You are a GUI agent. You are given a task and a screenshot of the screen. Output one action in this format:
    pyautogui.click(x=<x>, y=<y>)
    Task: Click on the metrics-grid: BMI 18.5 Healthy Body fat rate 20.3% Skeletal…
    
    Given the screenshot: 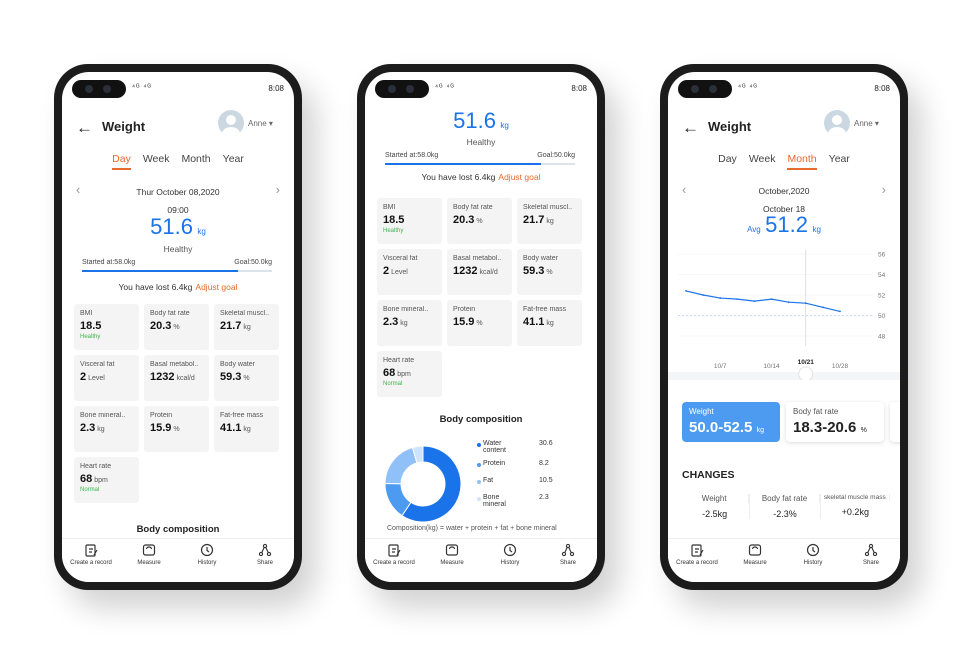 What is the action you would take?
    pyautogui.click(x=480, y=297)
    